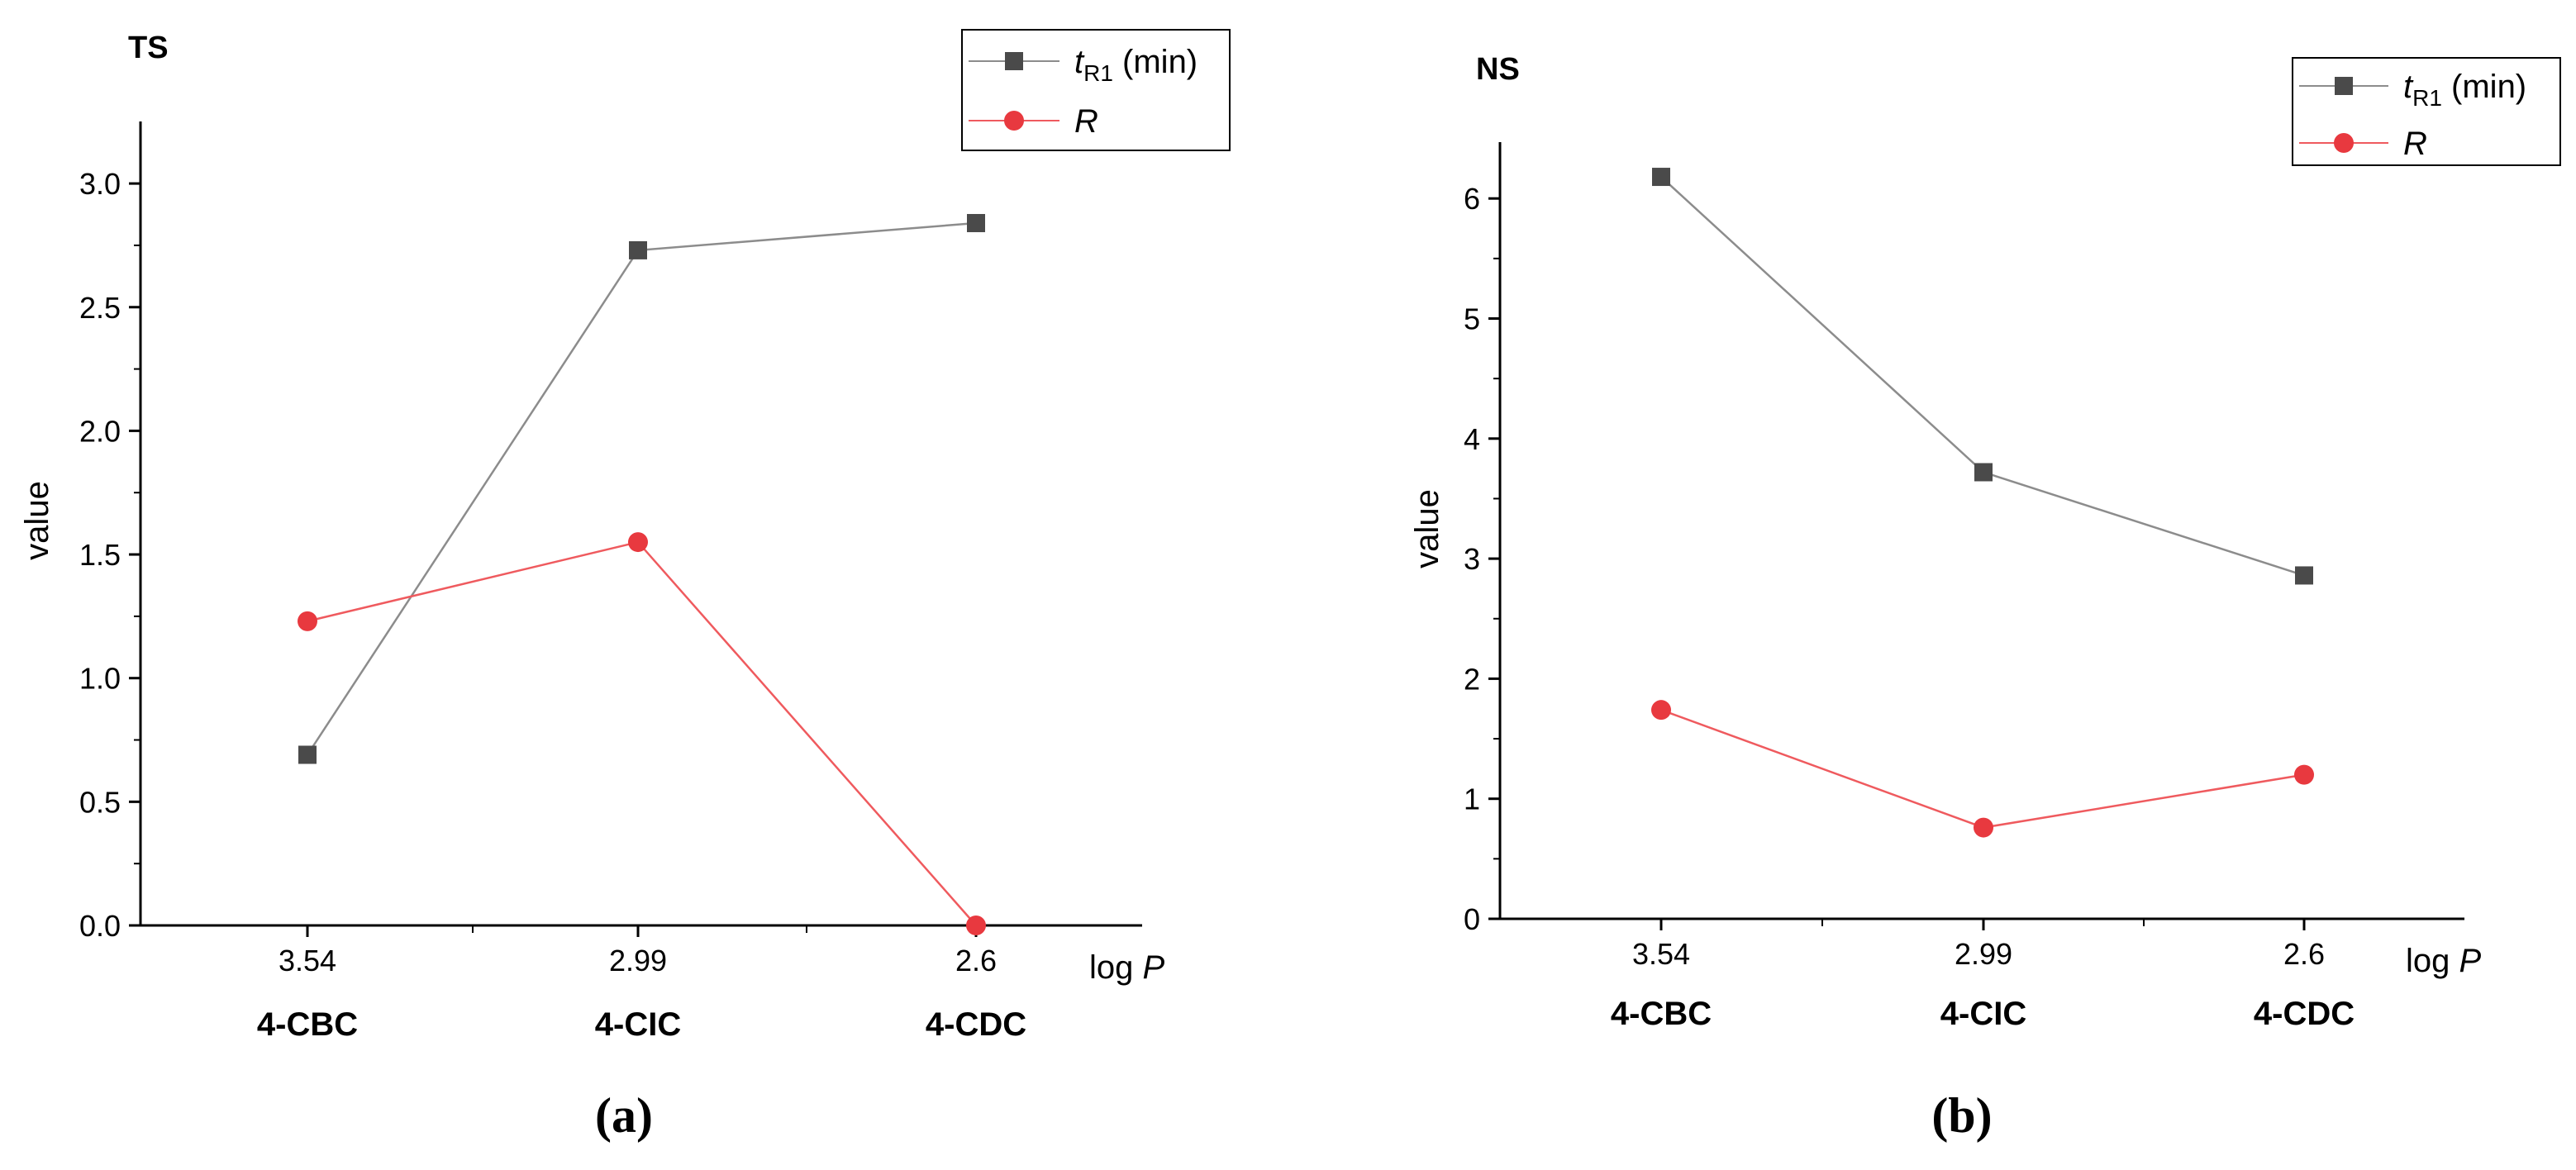 This screenshot has width=2576, height=1170. I want to click on panel-b-x-tick-label: 2.99, so click(1984, 954).